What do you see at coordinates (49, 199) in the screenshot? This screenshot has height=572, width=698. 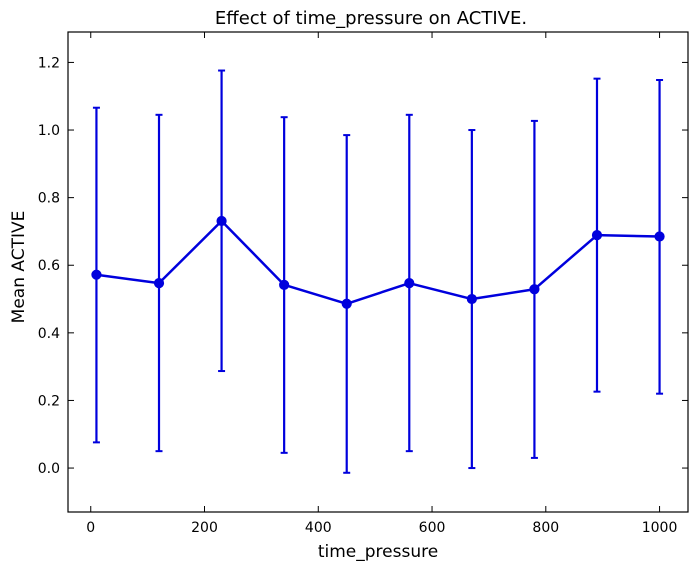 I see `y-tick-label: 0.8` at bounding box center [49, 199].